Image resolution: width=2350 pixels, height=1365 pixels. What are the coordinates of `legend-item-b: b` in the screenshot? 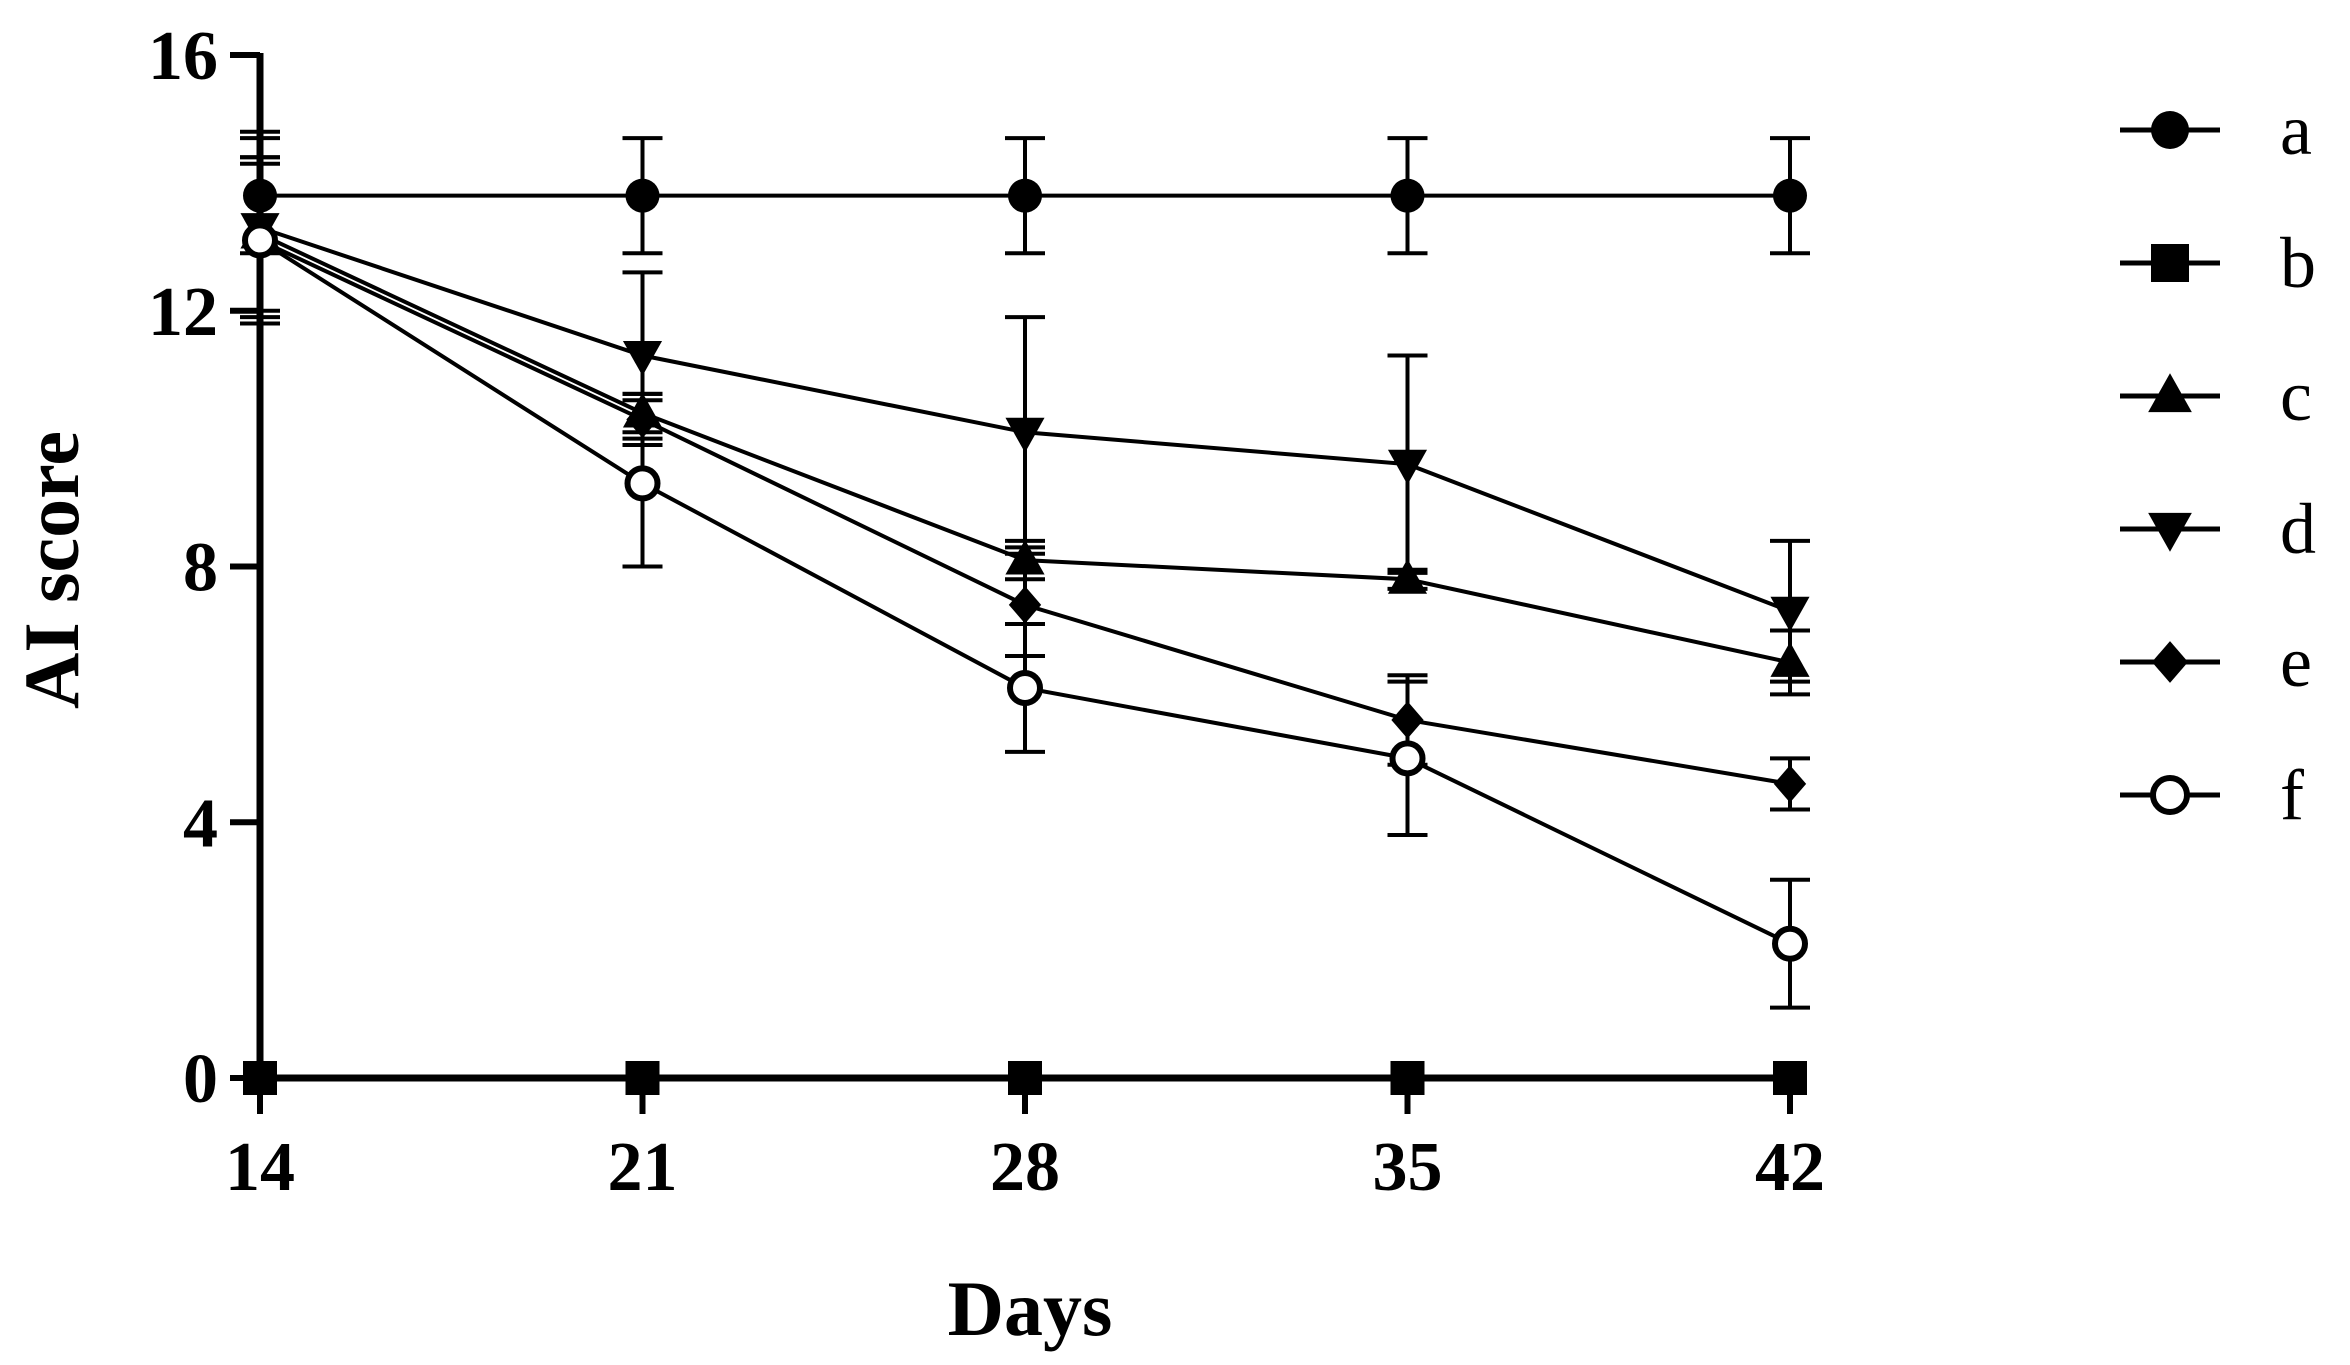 It's located at (2218, 263).